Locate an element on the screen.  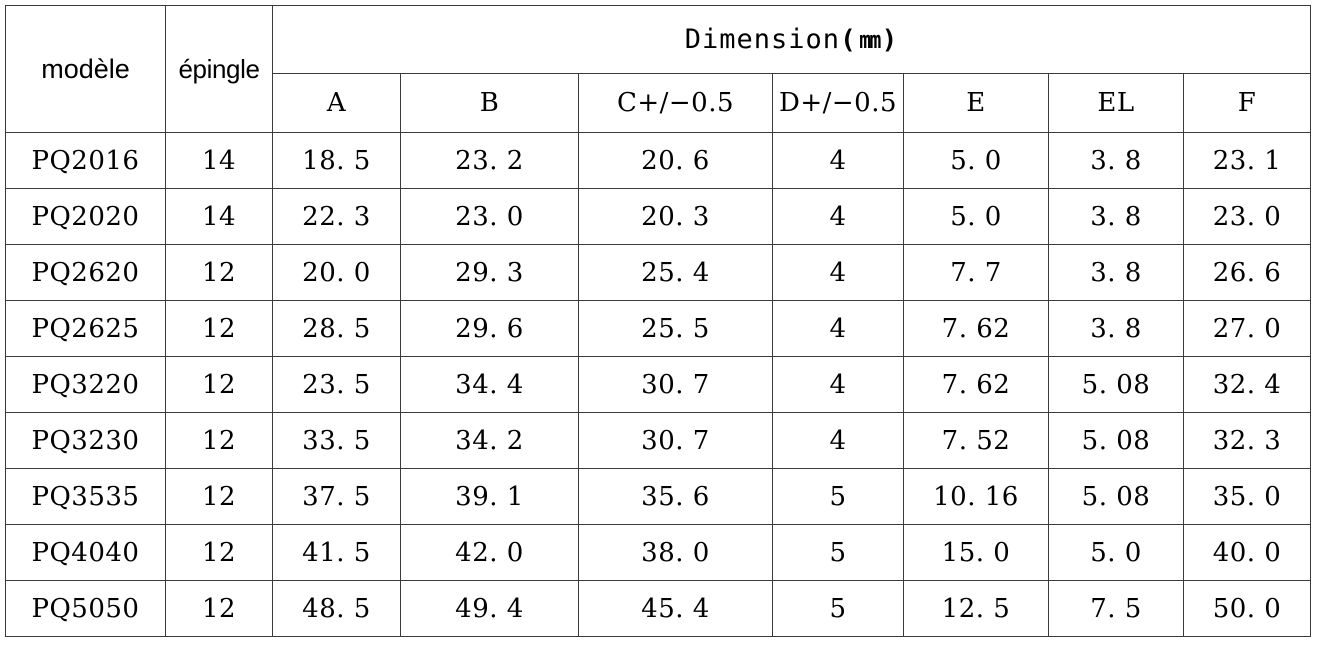
group-header-open-paren: ( is located at coordinates (848, 40).